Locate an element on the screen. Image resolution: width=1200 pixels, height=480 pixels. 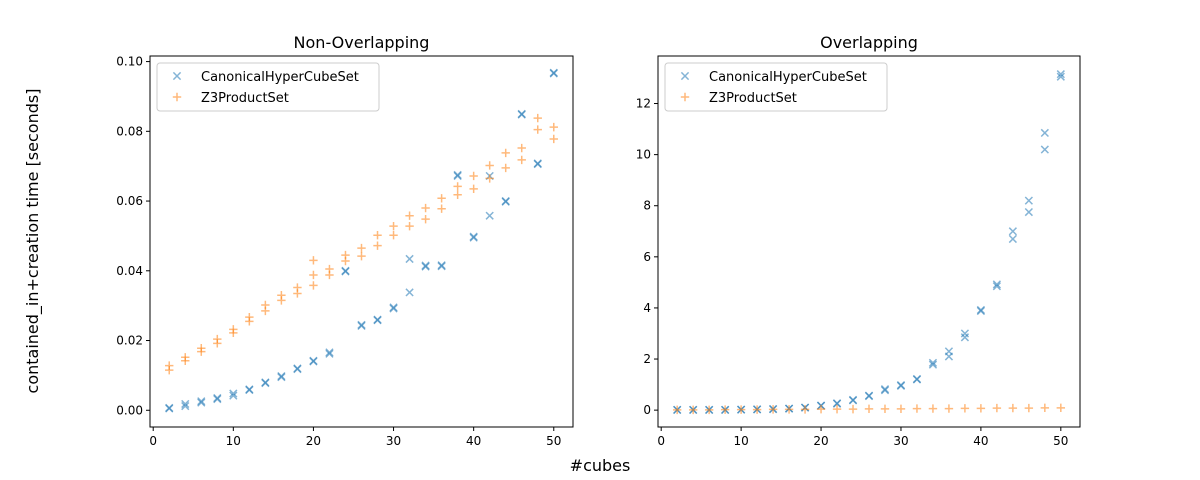
chart-title: Non-Overlapping is located at coordinates (362, 42).